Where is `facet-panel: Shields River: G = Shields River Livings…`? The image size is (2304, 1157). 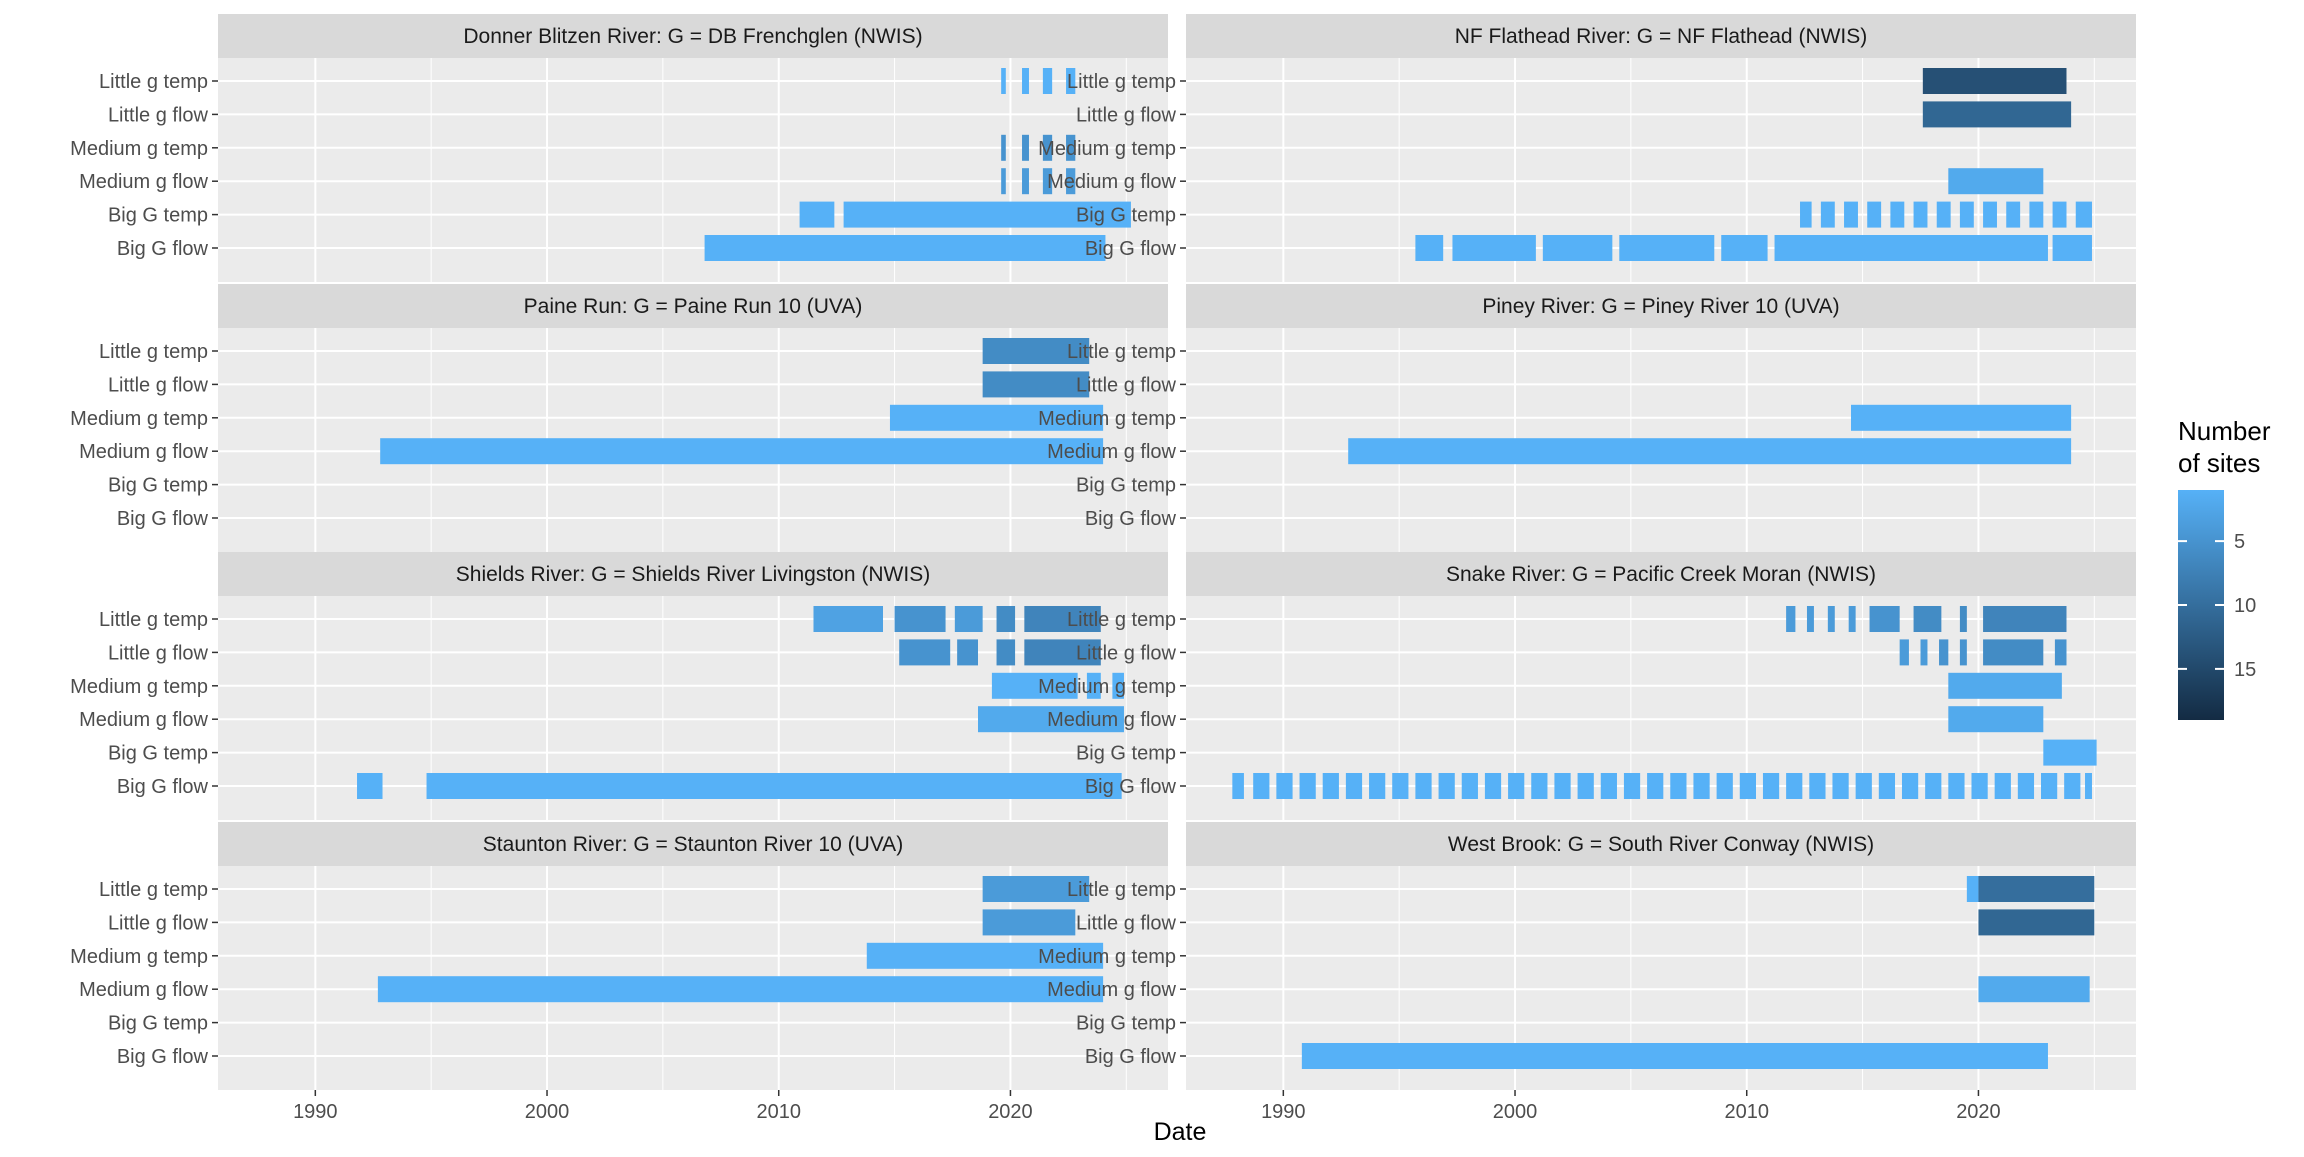
facet-panel: Shields River: G = Shields River Livings… is located at coordinates (619, 686).